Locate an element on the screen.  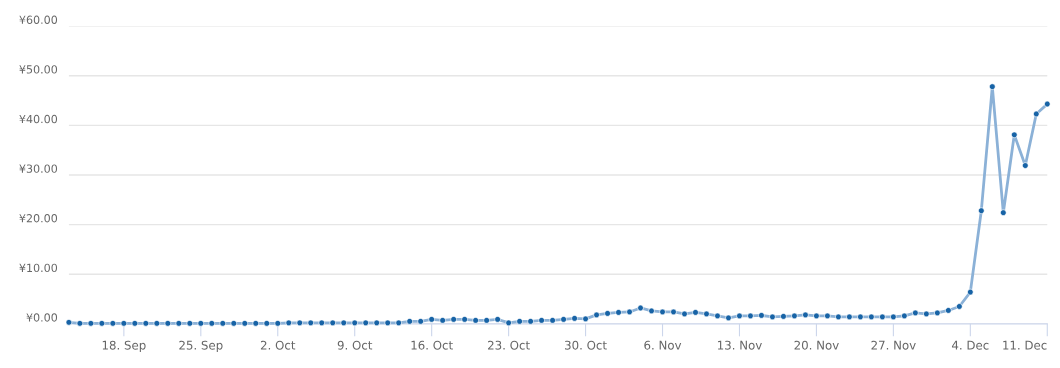
y-tick-label: ¥0.00 is located at coordinates (42, 317).